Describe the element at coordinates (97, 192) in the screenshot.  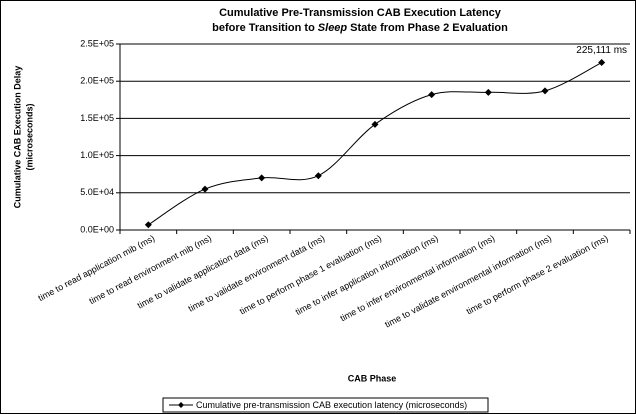
I see `y-tick-label: 5.0E+04` at that location.